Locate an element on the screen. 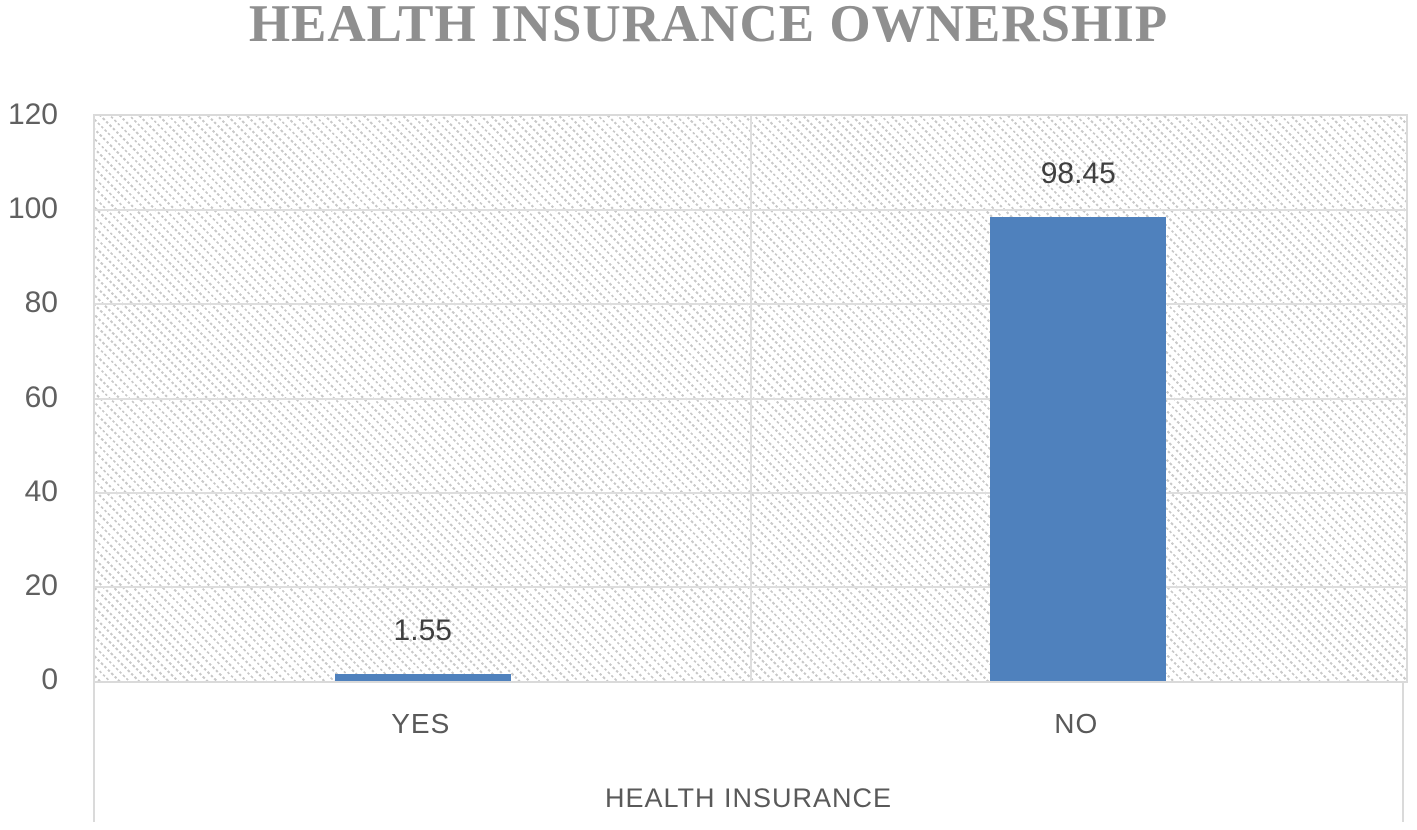 The height and width of the screenshot is (830, 1417). data-label-yes: 1.55 is located at coordinates (422, 630).